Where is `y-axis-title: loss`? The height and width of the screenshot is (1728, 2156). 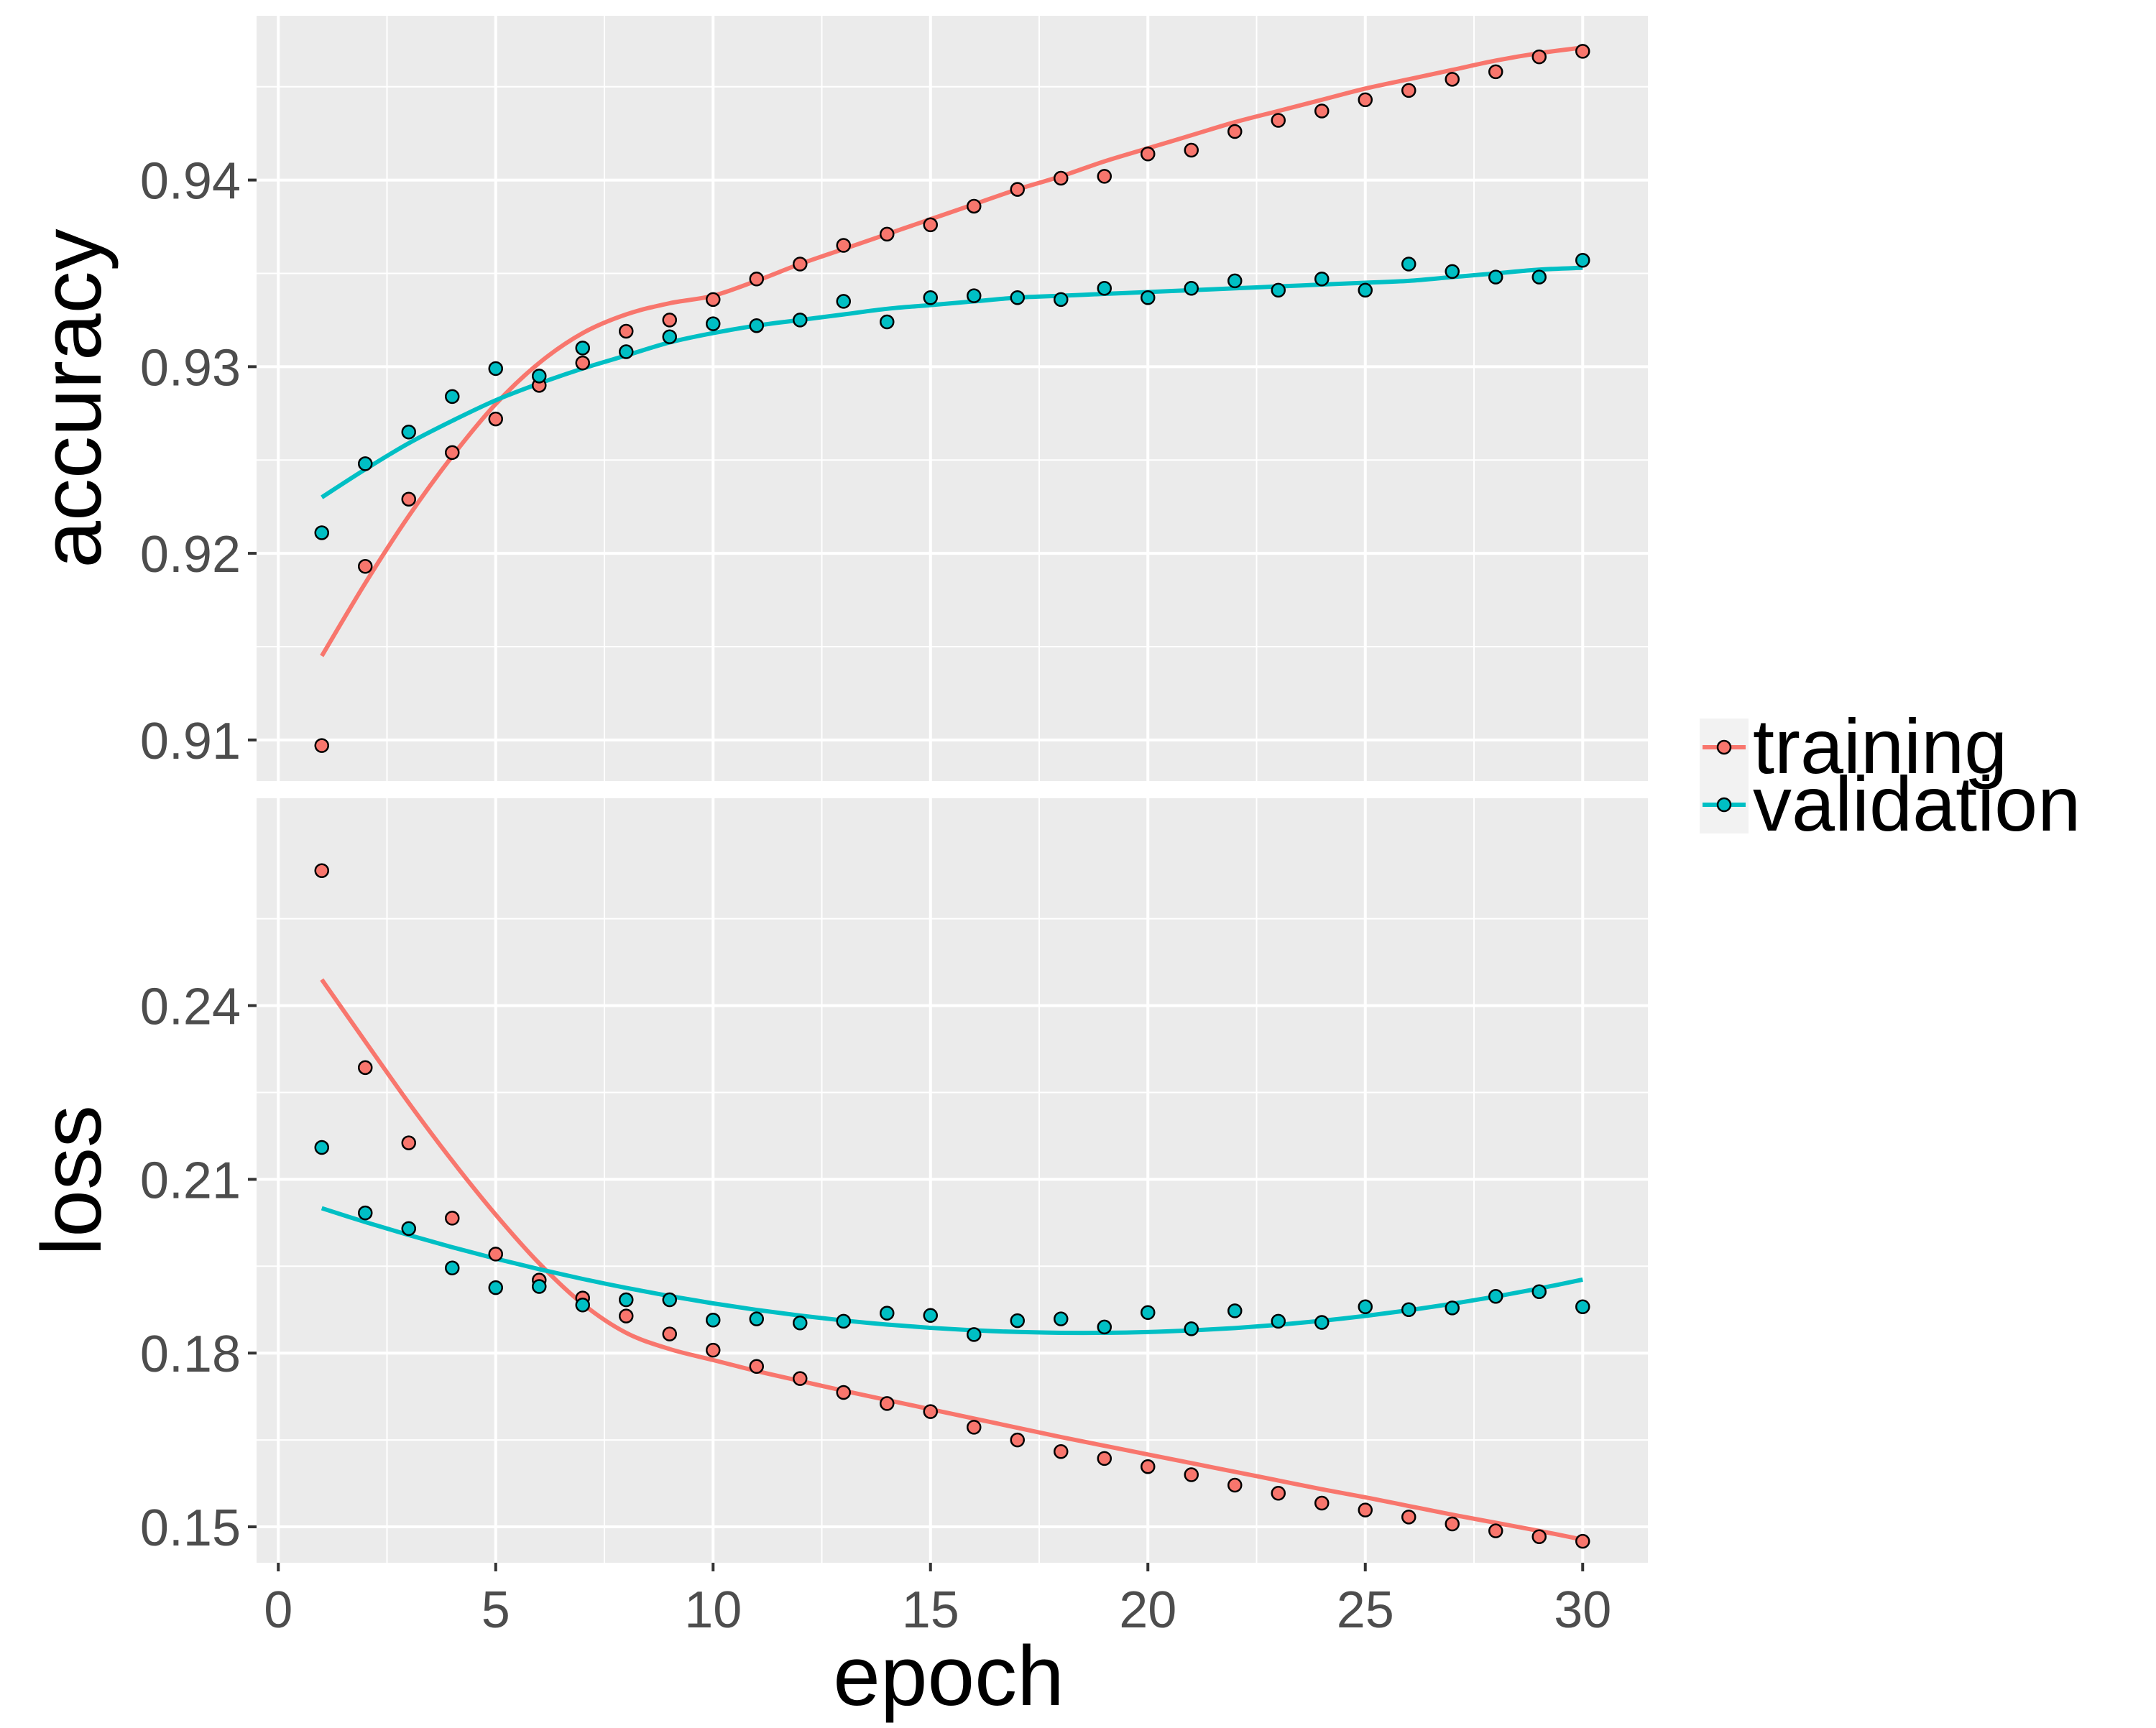
y-axis-title: loss is located at coordinates (71, 1181).